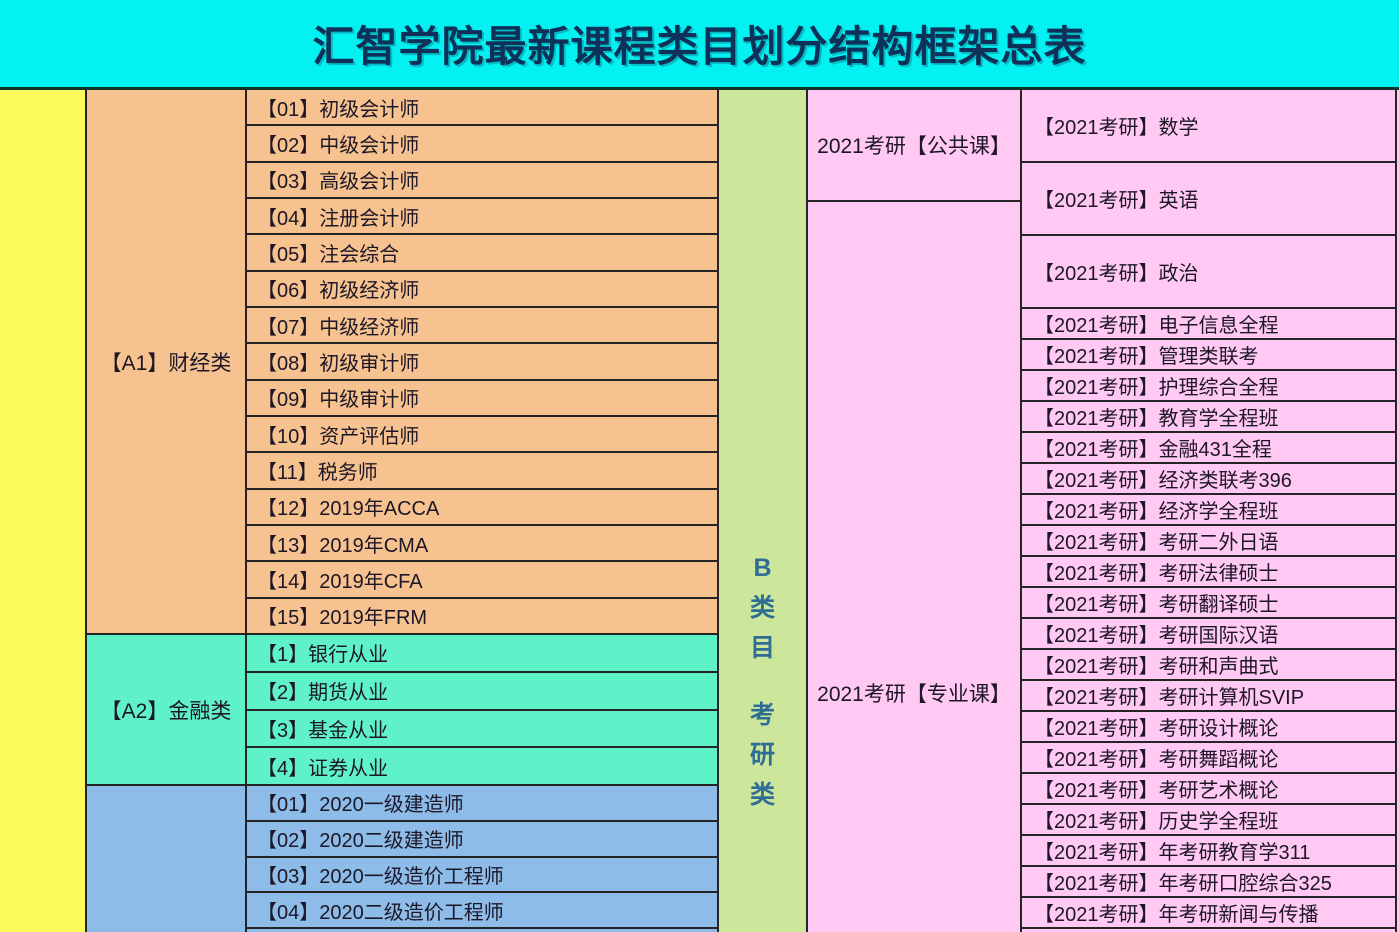  I want to click on course-cell-text: 【2021考研】英语, so click(1116, 201).